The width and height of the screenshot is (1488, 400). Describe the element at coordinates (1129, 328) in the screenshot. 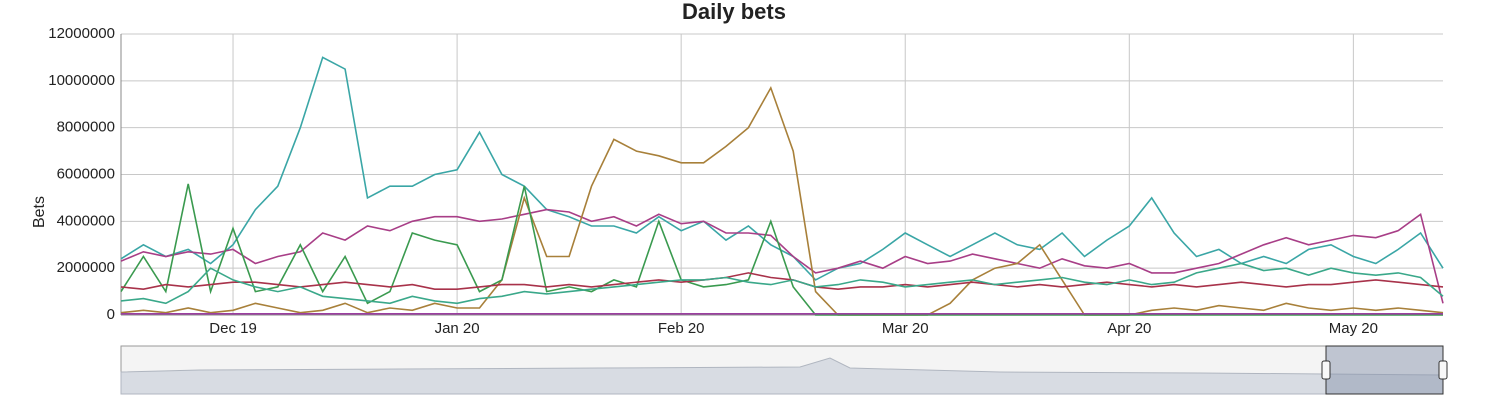

I see `x-tick-label: Apr 20` at that location.